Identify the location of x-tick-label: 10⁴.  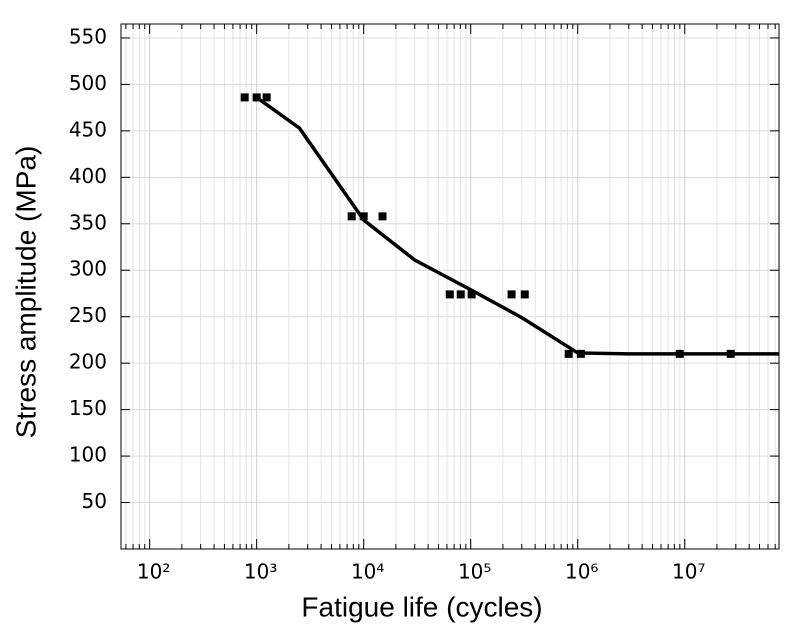
(367, 572).